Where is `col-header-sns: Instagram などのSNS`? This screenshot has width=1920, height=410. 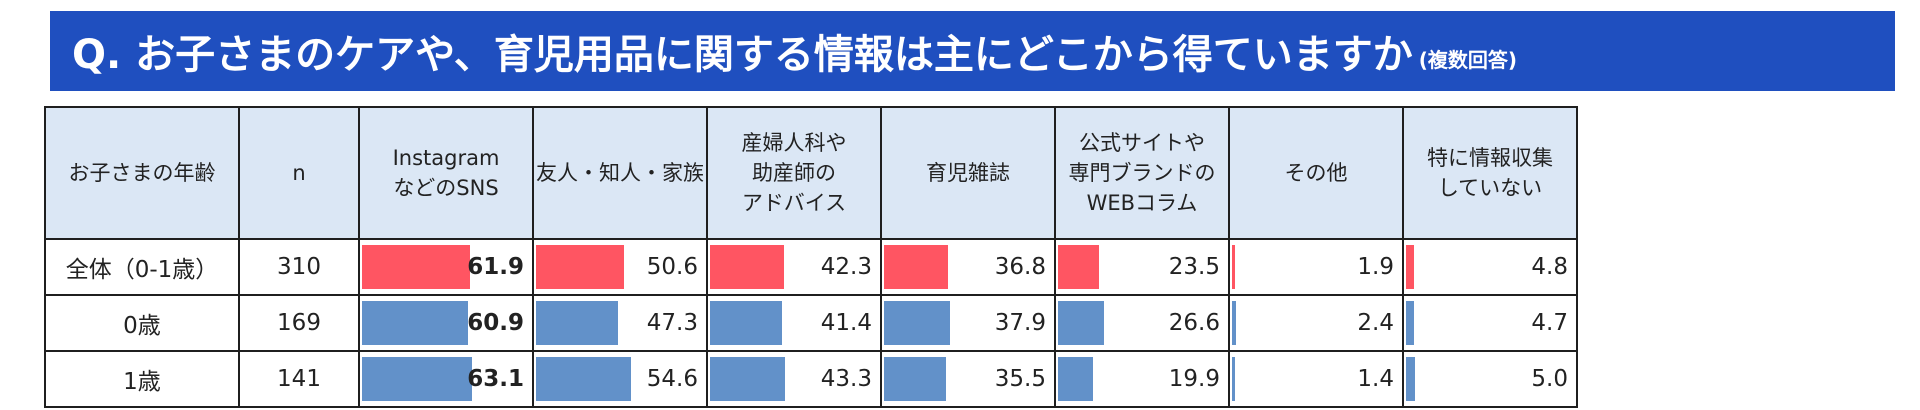
col-header-sns: Instagram などのSNS is located at coordinates (446, 173).